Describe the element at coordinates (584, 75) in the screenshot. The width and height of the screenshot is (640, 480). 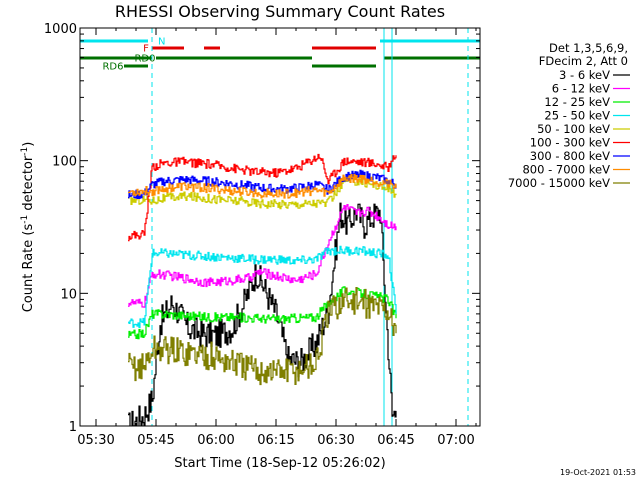
I see `legend-entry-3-6-kev: 3 - 6 keV` at that location.